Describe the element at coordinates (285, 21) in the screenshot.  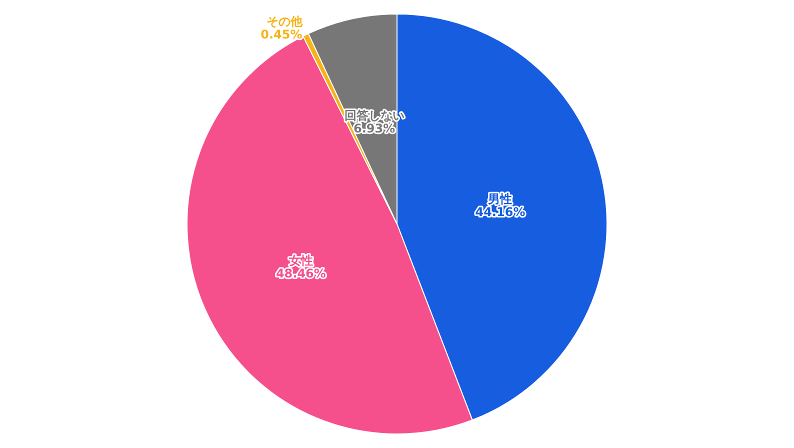
I see `slice-label: その他` at that location.